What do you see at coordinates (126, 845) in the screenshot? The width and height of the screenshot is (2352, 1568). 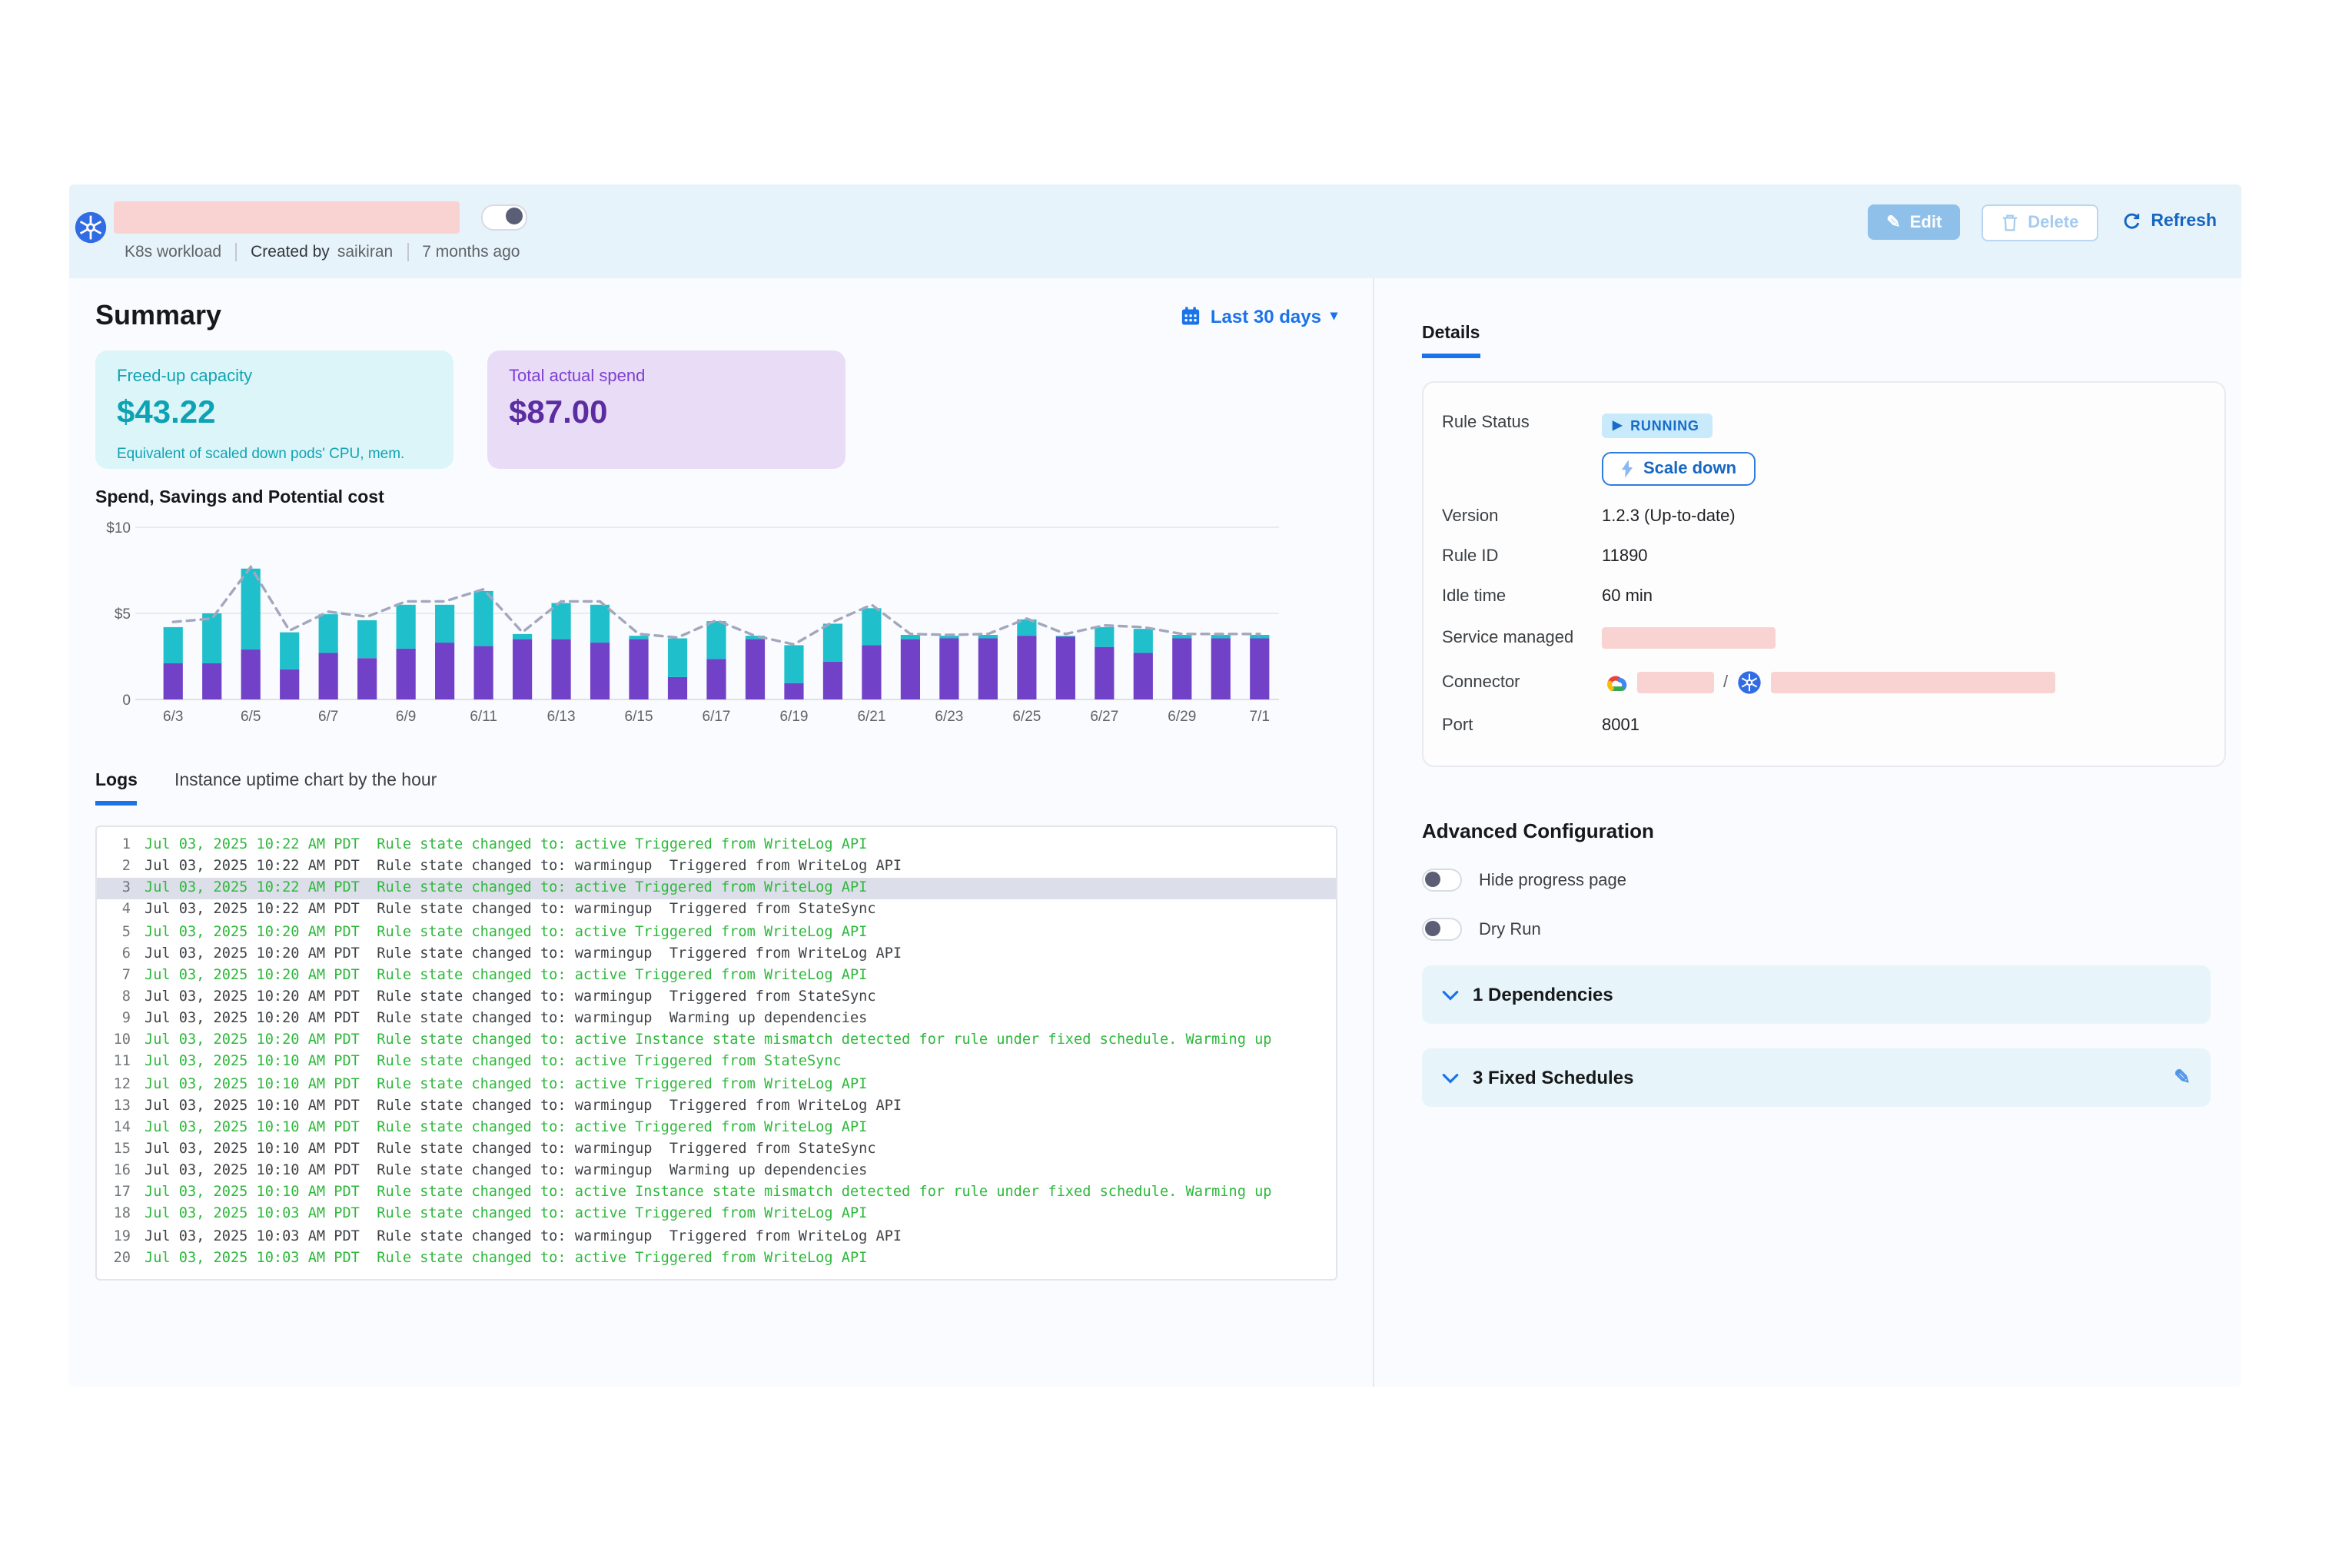 I see `log-line-number: 1` at bounding box center [126, 845].